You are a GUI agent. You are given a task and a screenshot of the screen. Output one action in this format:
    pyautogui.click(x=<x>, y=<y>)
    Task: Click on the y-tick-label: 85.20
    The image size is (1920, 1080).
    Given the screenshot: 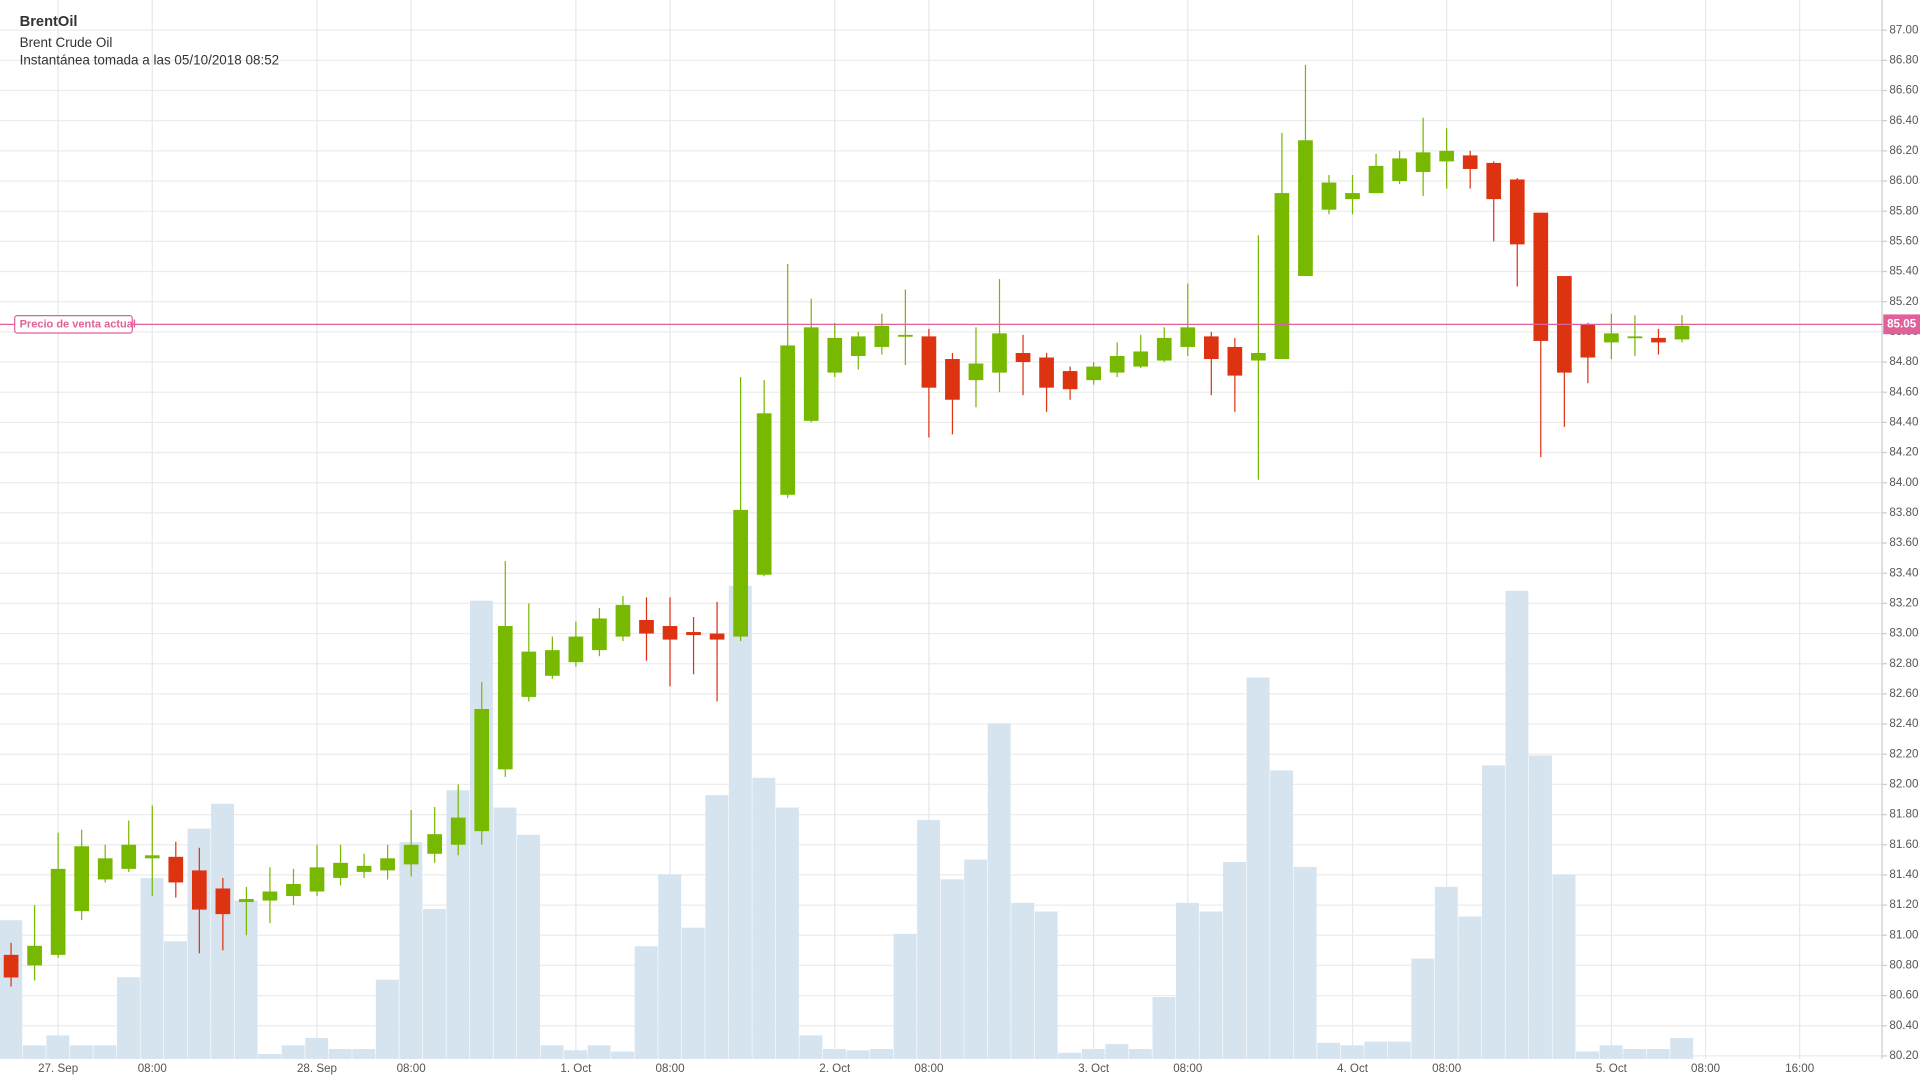 What is the action you would take?
    pyautogui.click(x=1904, y=301)
    